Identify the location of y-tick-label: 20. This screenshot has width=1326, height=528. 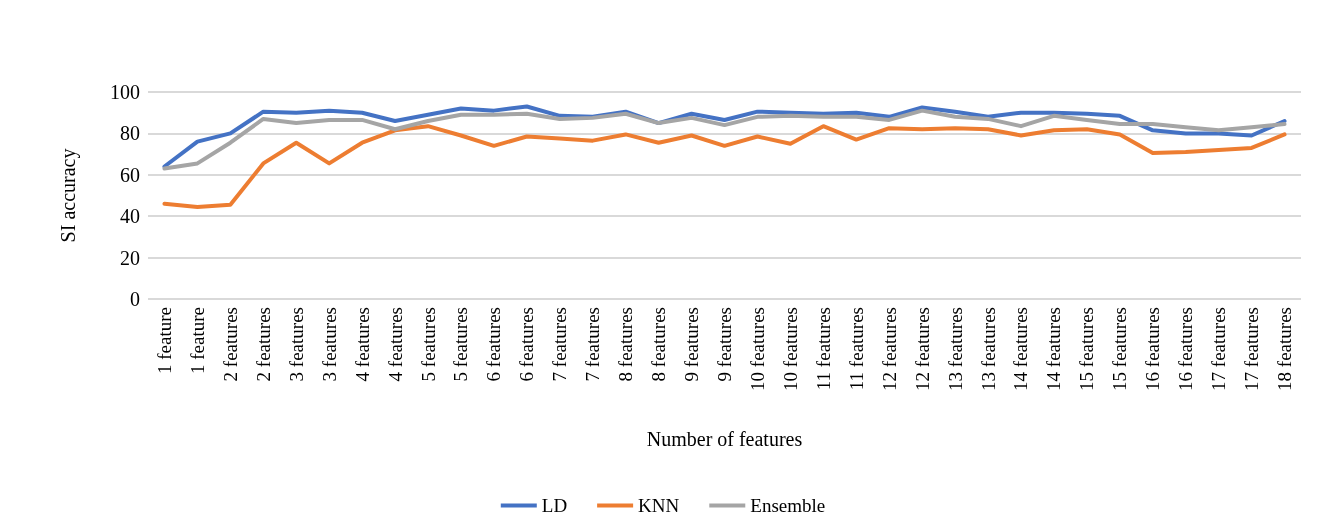
(130, 257).